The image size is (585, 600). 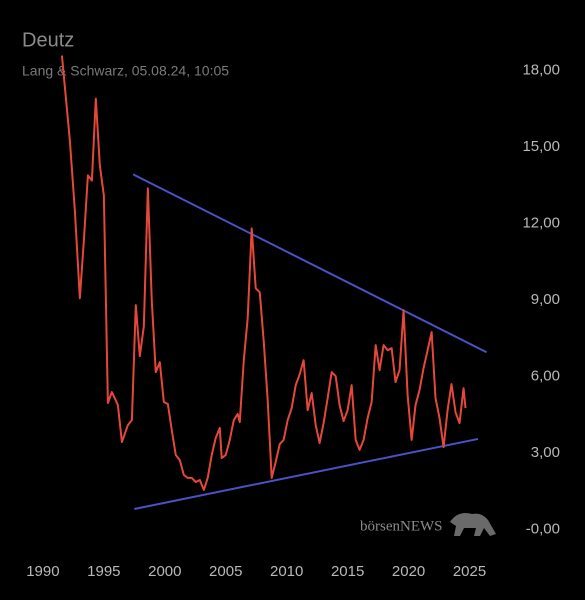 I want to click on y-tick-label: 15,00, so click(x=541, y=146).